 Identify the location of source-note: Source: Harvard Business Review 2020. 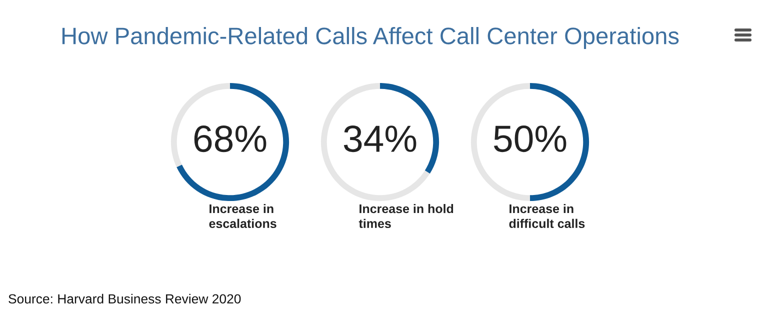
(124, 299).